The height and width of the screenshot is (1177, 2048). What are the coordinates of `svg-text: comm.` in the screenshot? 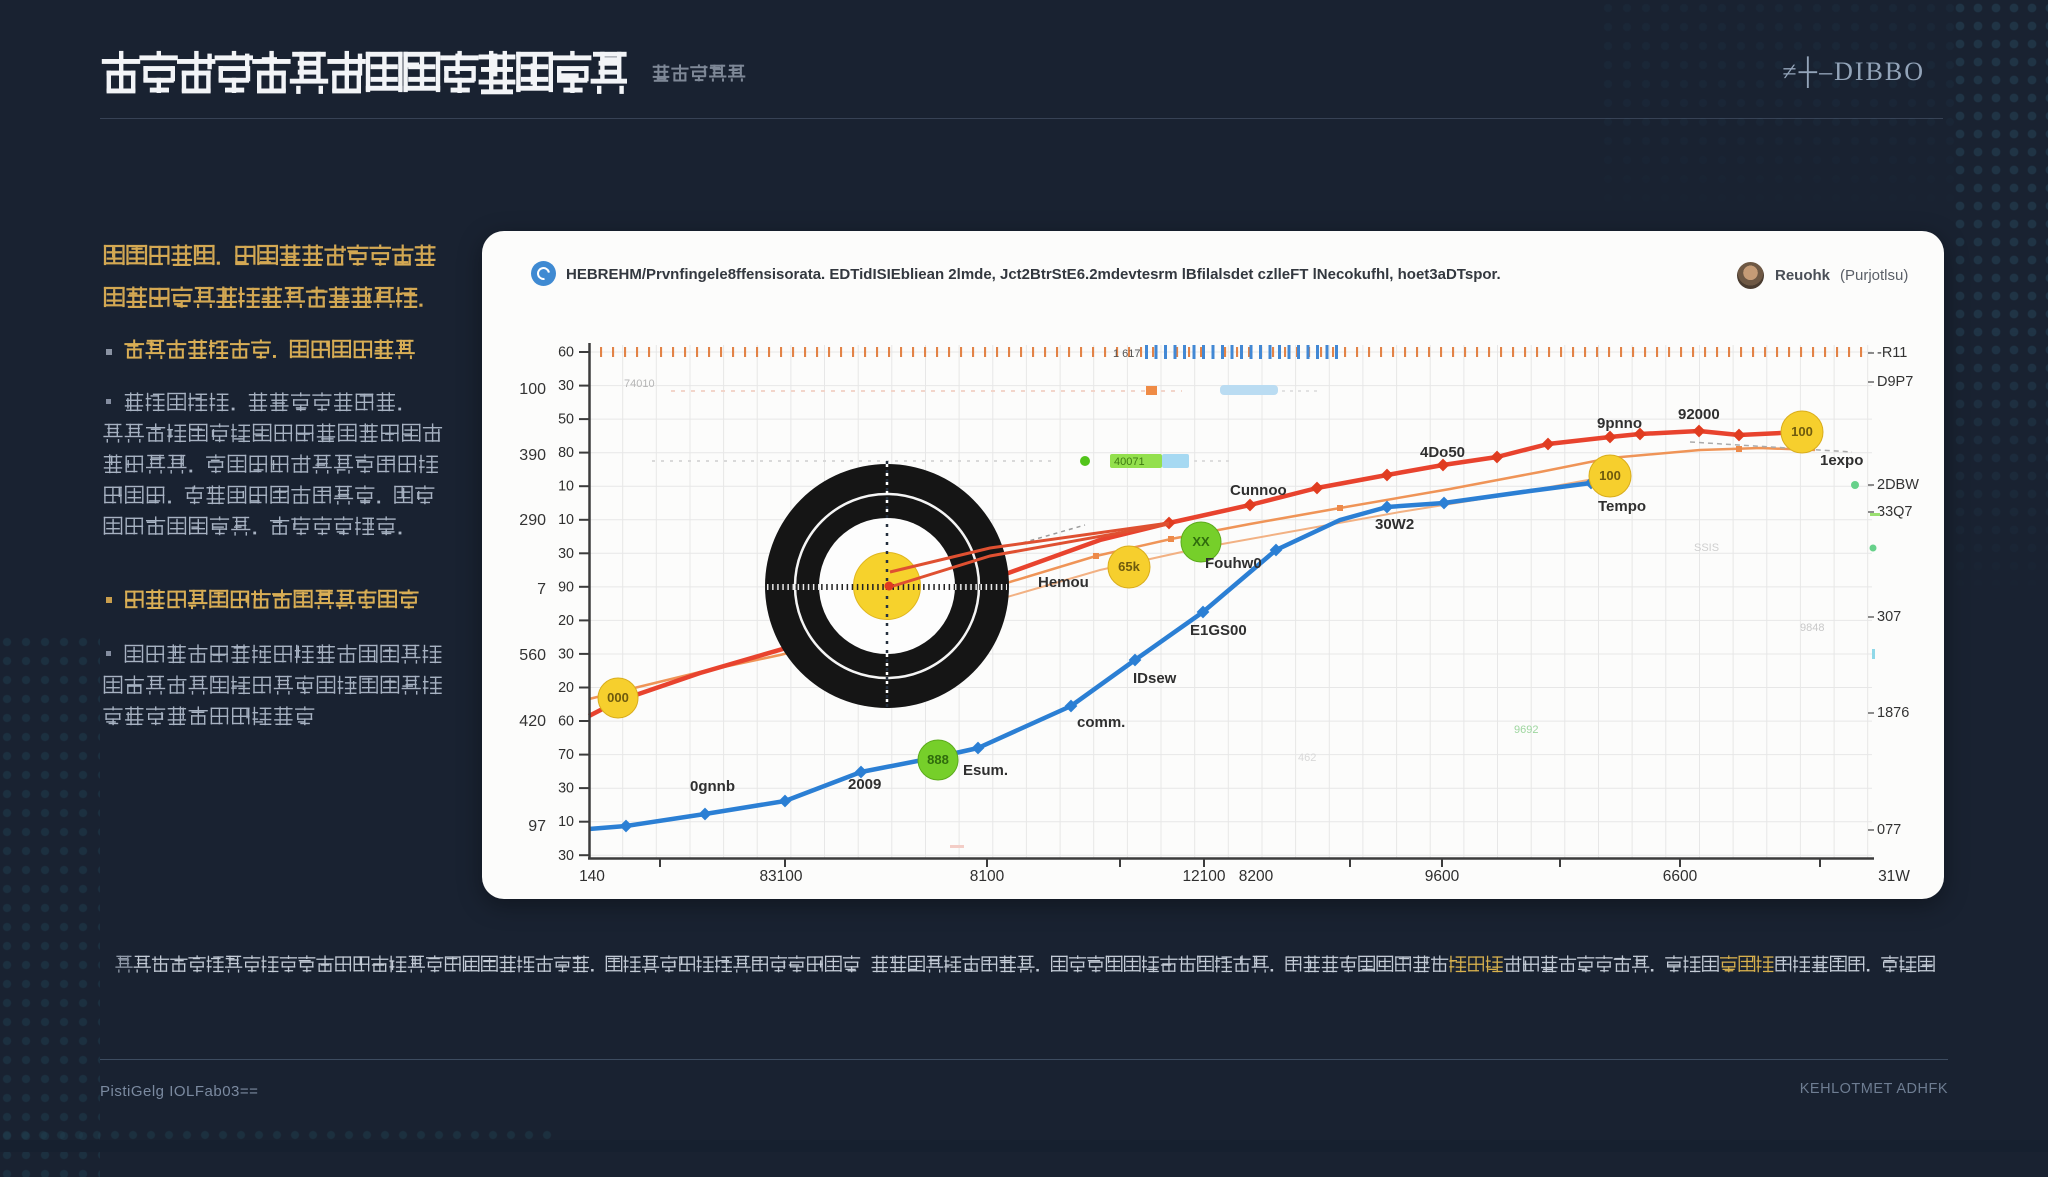 It's located at (1101, 722).